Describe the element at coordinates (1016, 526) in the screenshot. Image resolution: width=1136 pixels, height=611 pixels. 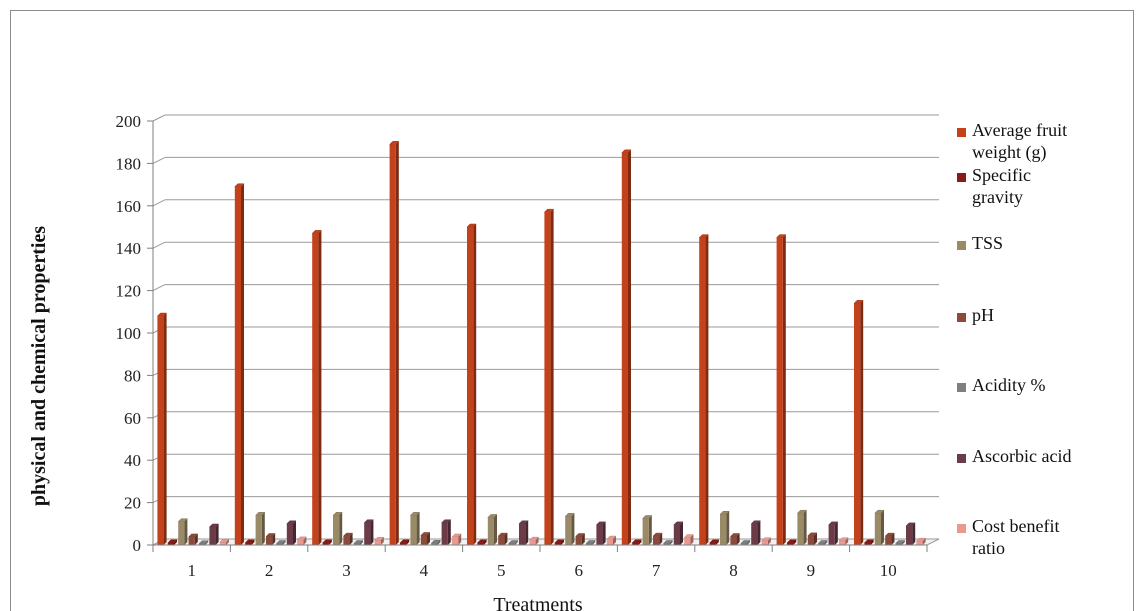
I see `legend-label-line: Cost benefit` at that location.